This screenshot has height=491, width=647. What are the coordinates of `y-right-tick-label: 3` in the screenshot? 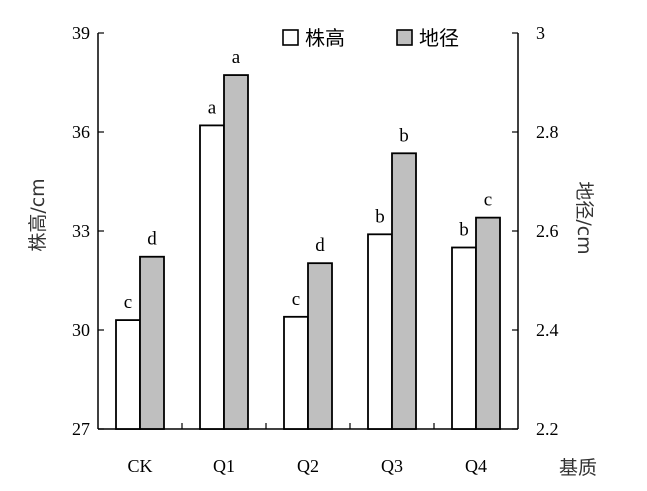 It's located at (540, 33).